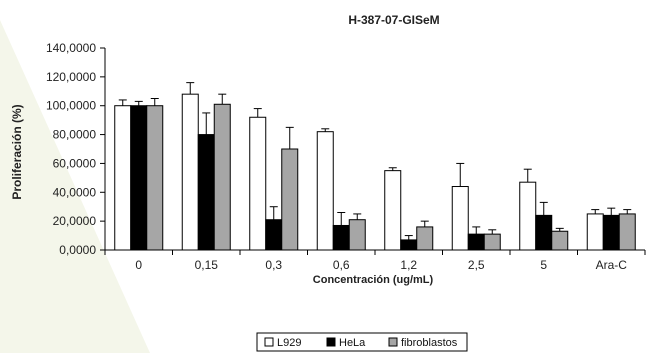  Describe the element at coordinates (71, 48) in the screenshot. I see `y-tick-label: 140,0000` at that location.